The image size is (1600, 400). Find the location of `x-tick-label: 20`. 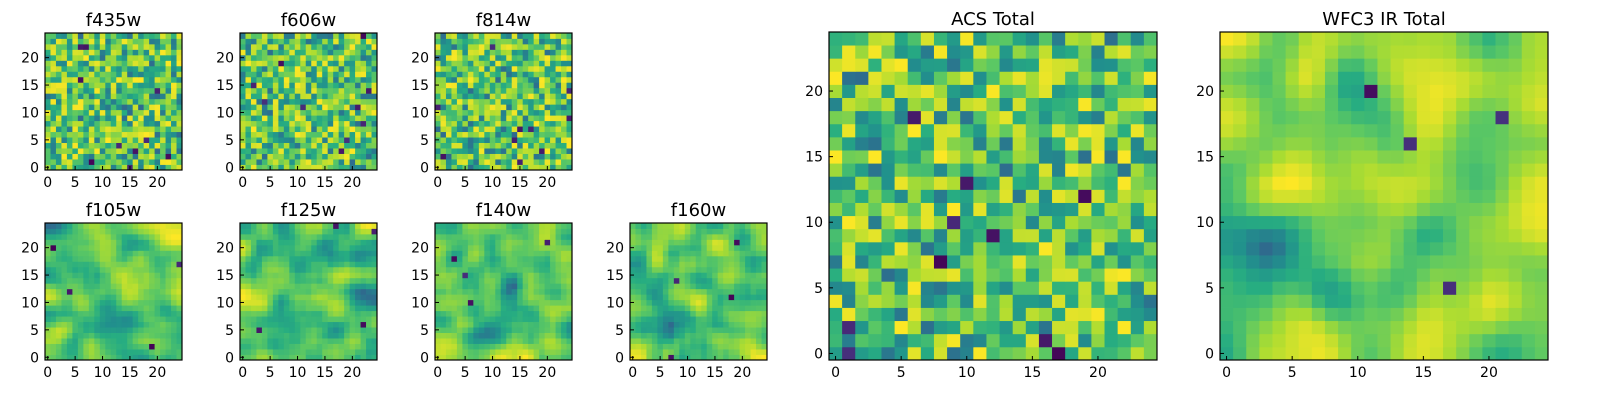

x-tick-label: 20 is located at coordinates (352, 373).